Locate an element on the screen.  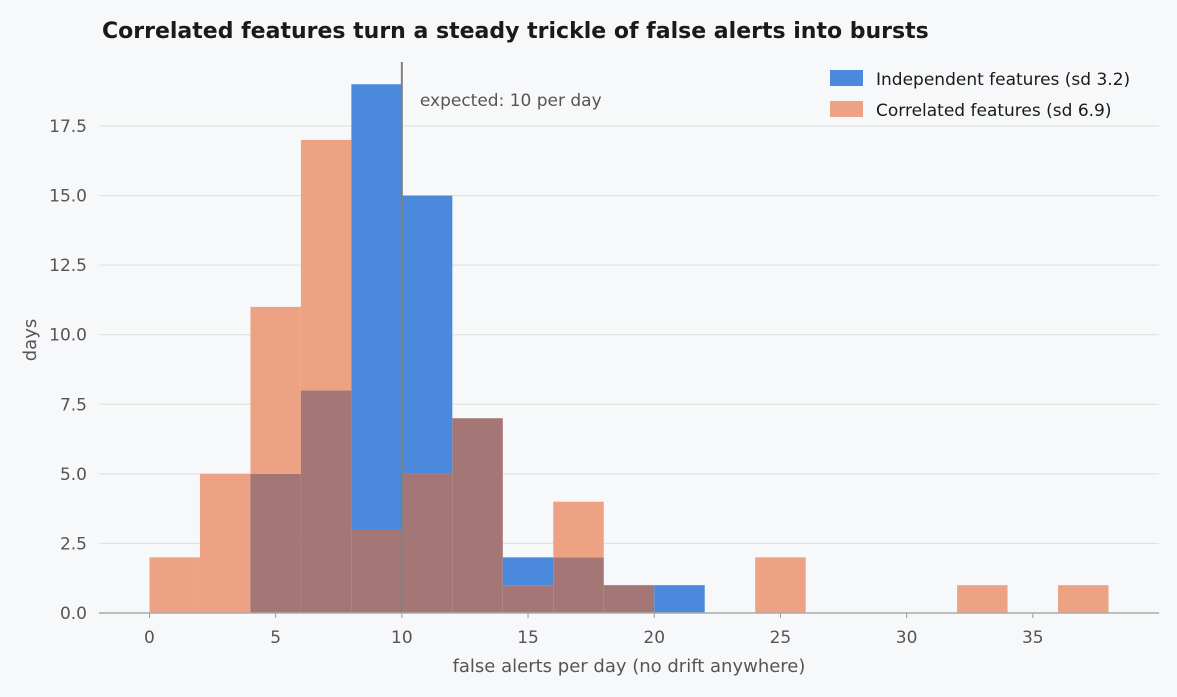
x-tick-label: 35 is located at coordinates (1033, 638).